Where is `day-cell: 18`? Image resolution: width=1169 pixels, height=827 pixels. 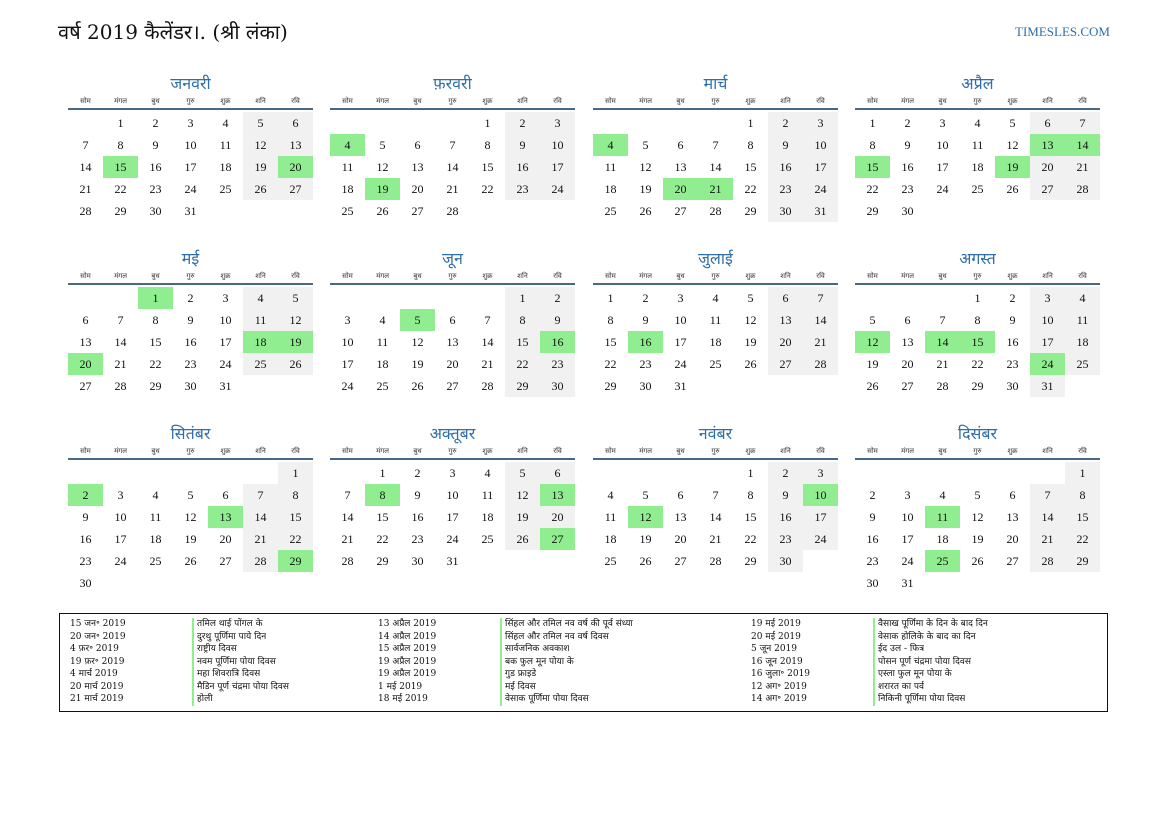
day-cell: 18 is located at coordinates (942, 539).